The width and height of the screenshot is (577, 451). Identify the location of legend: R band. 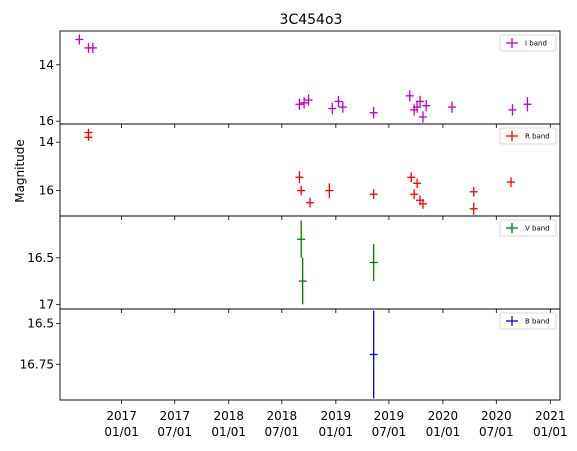
(528, 136).